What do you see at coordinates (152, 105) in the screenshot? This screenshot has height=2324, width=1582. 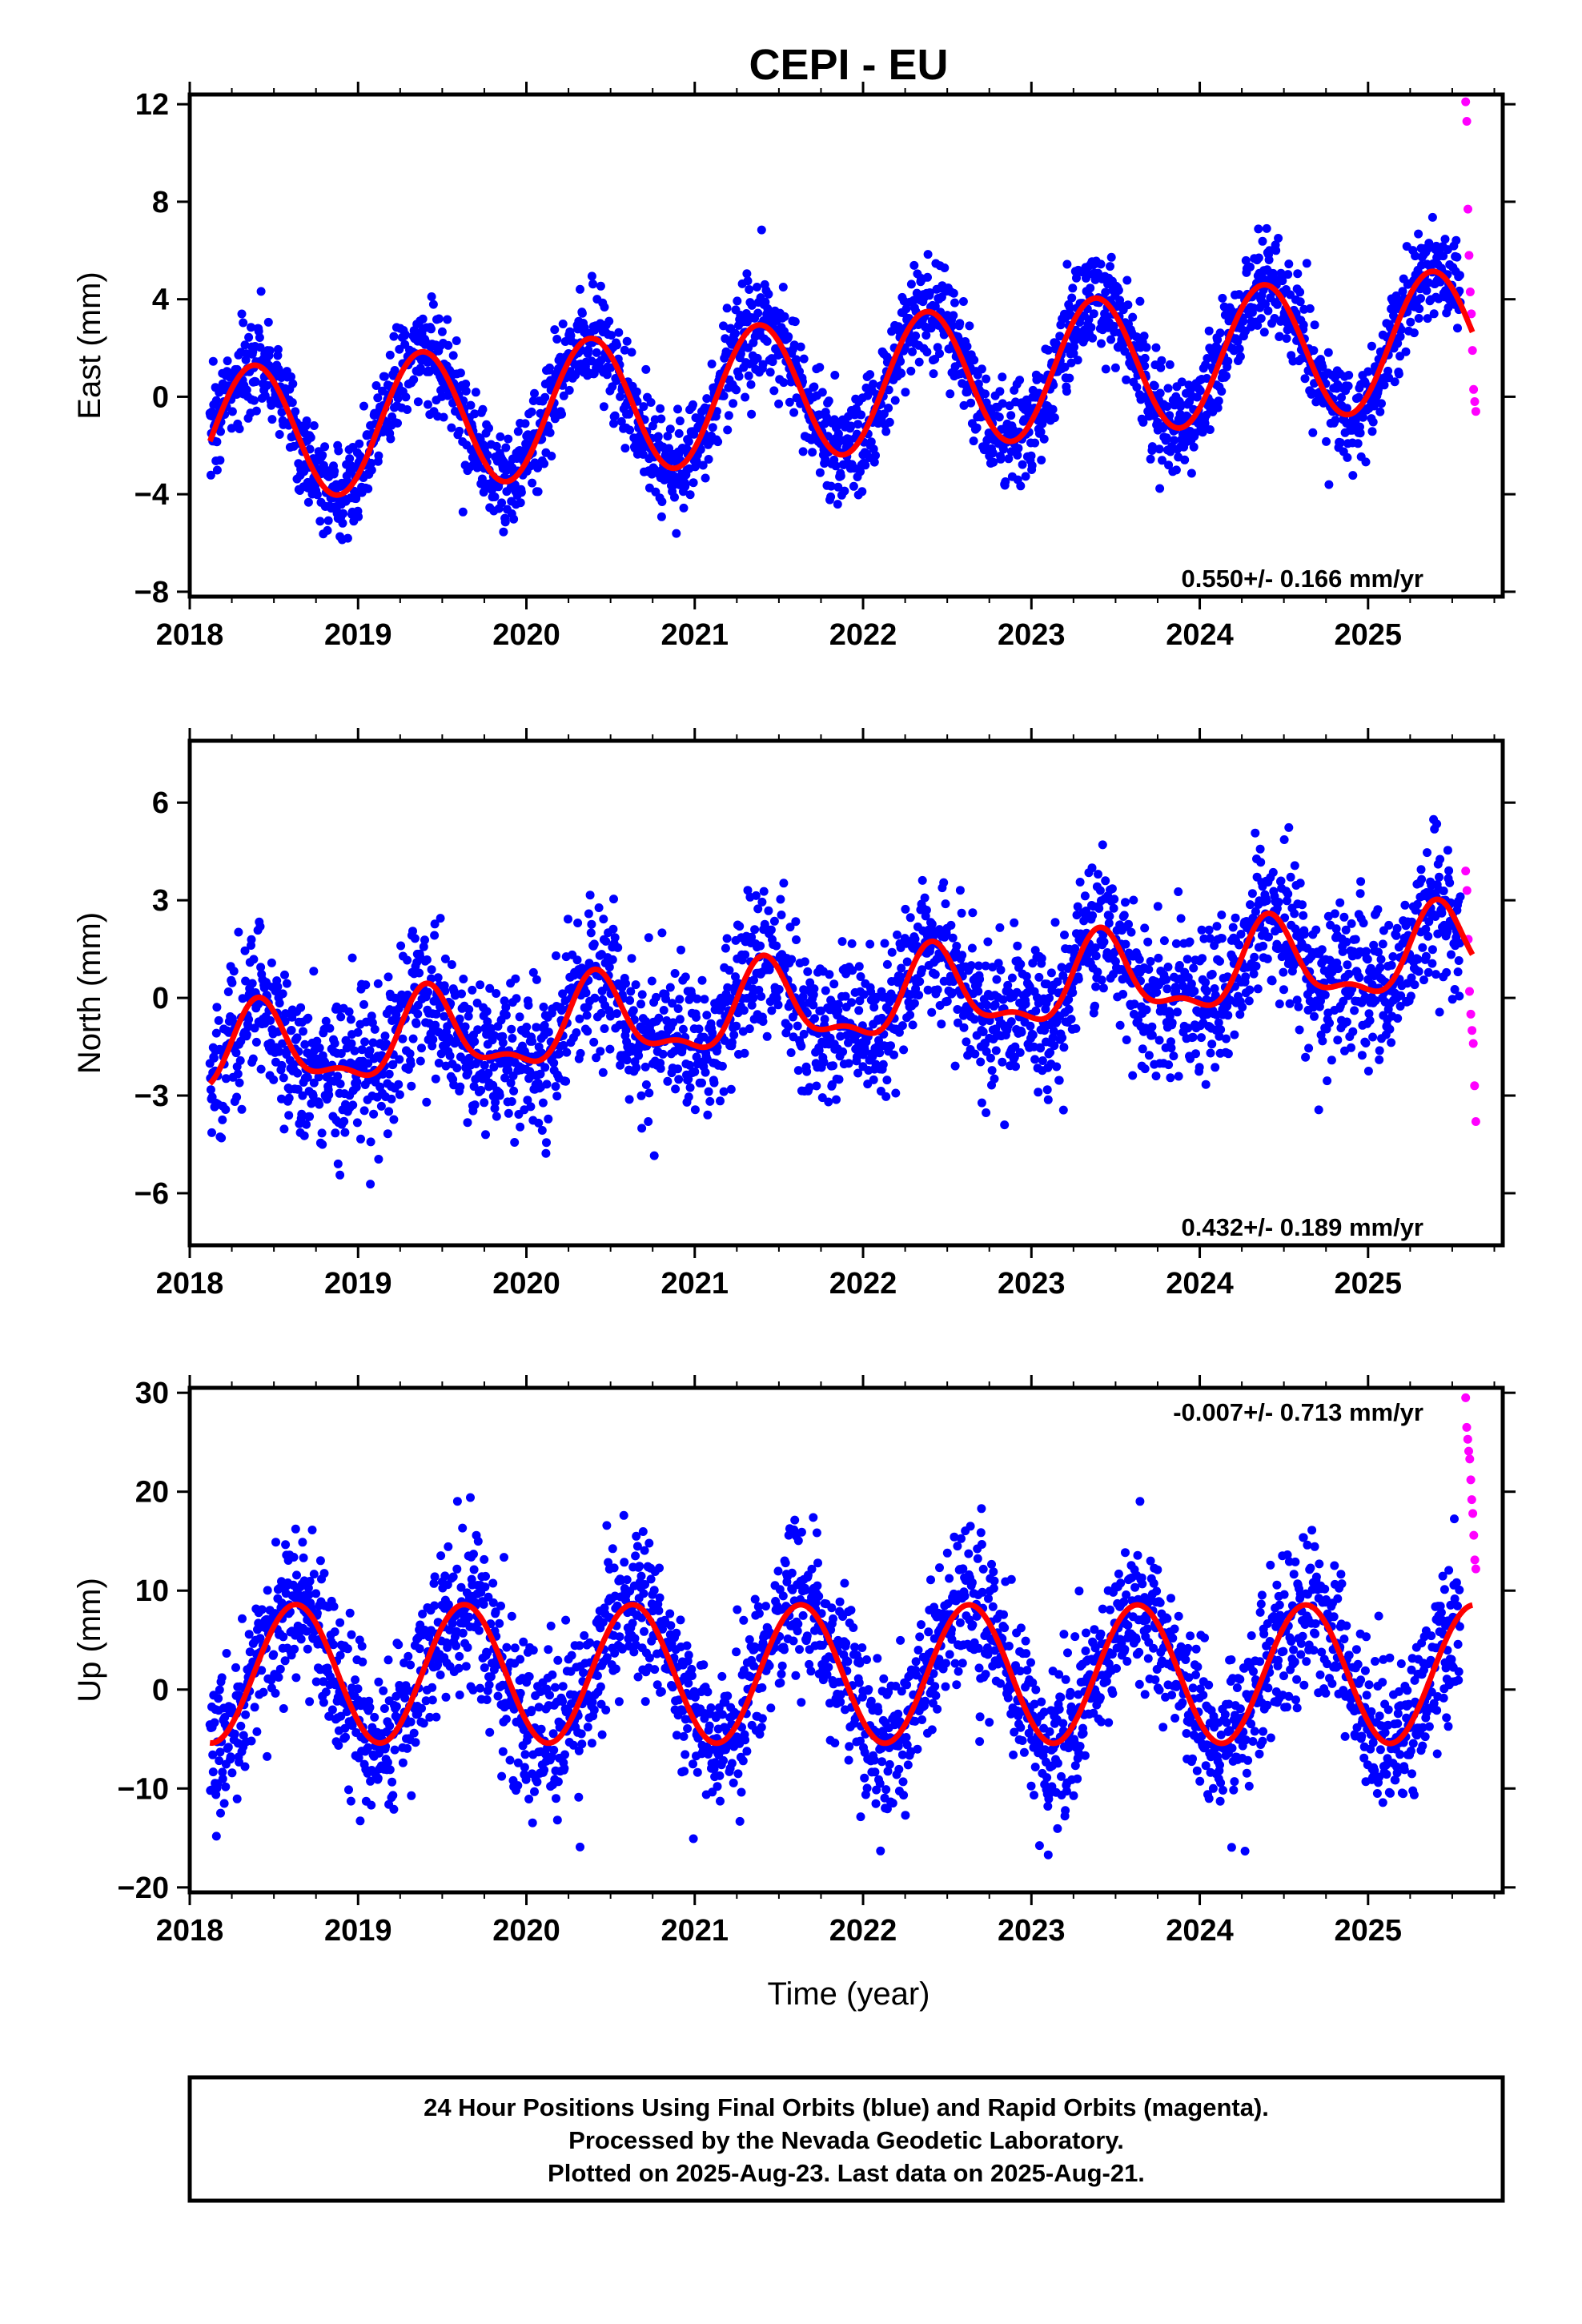 I see `east-ytick-label: 12` at bounding box center [152, 105].